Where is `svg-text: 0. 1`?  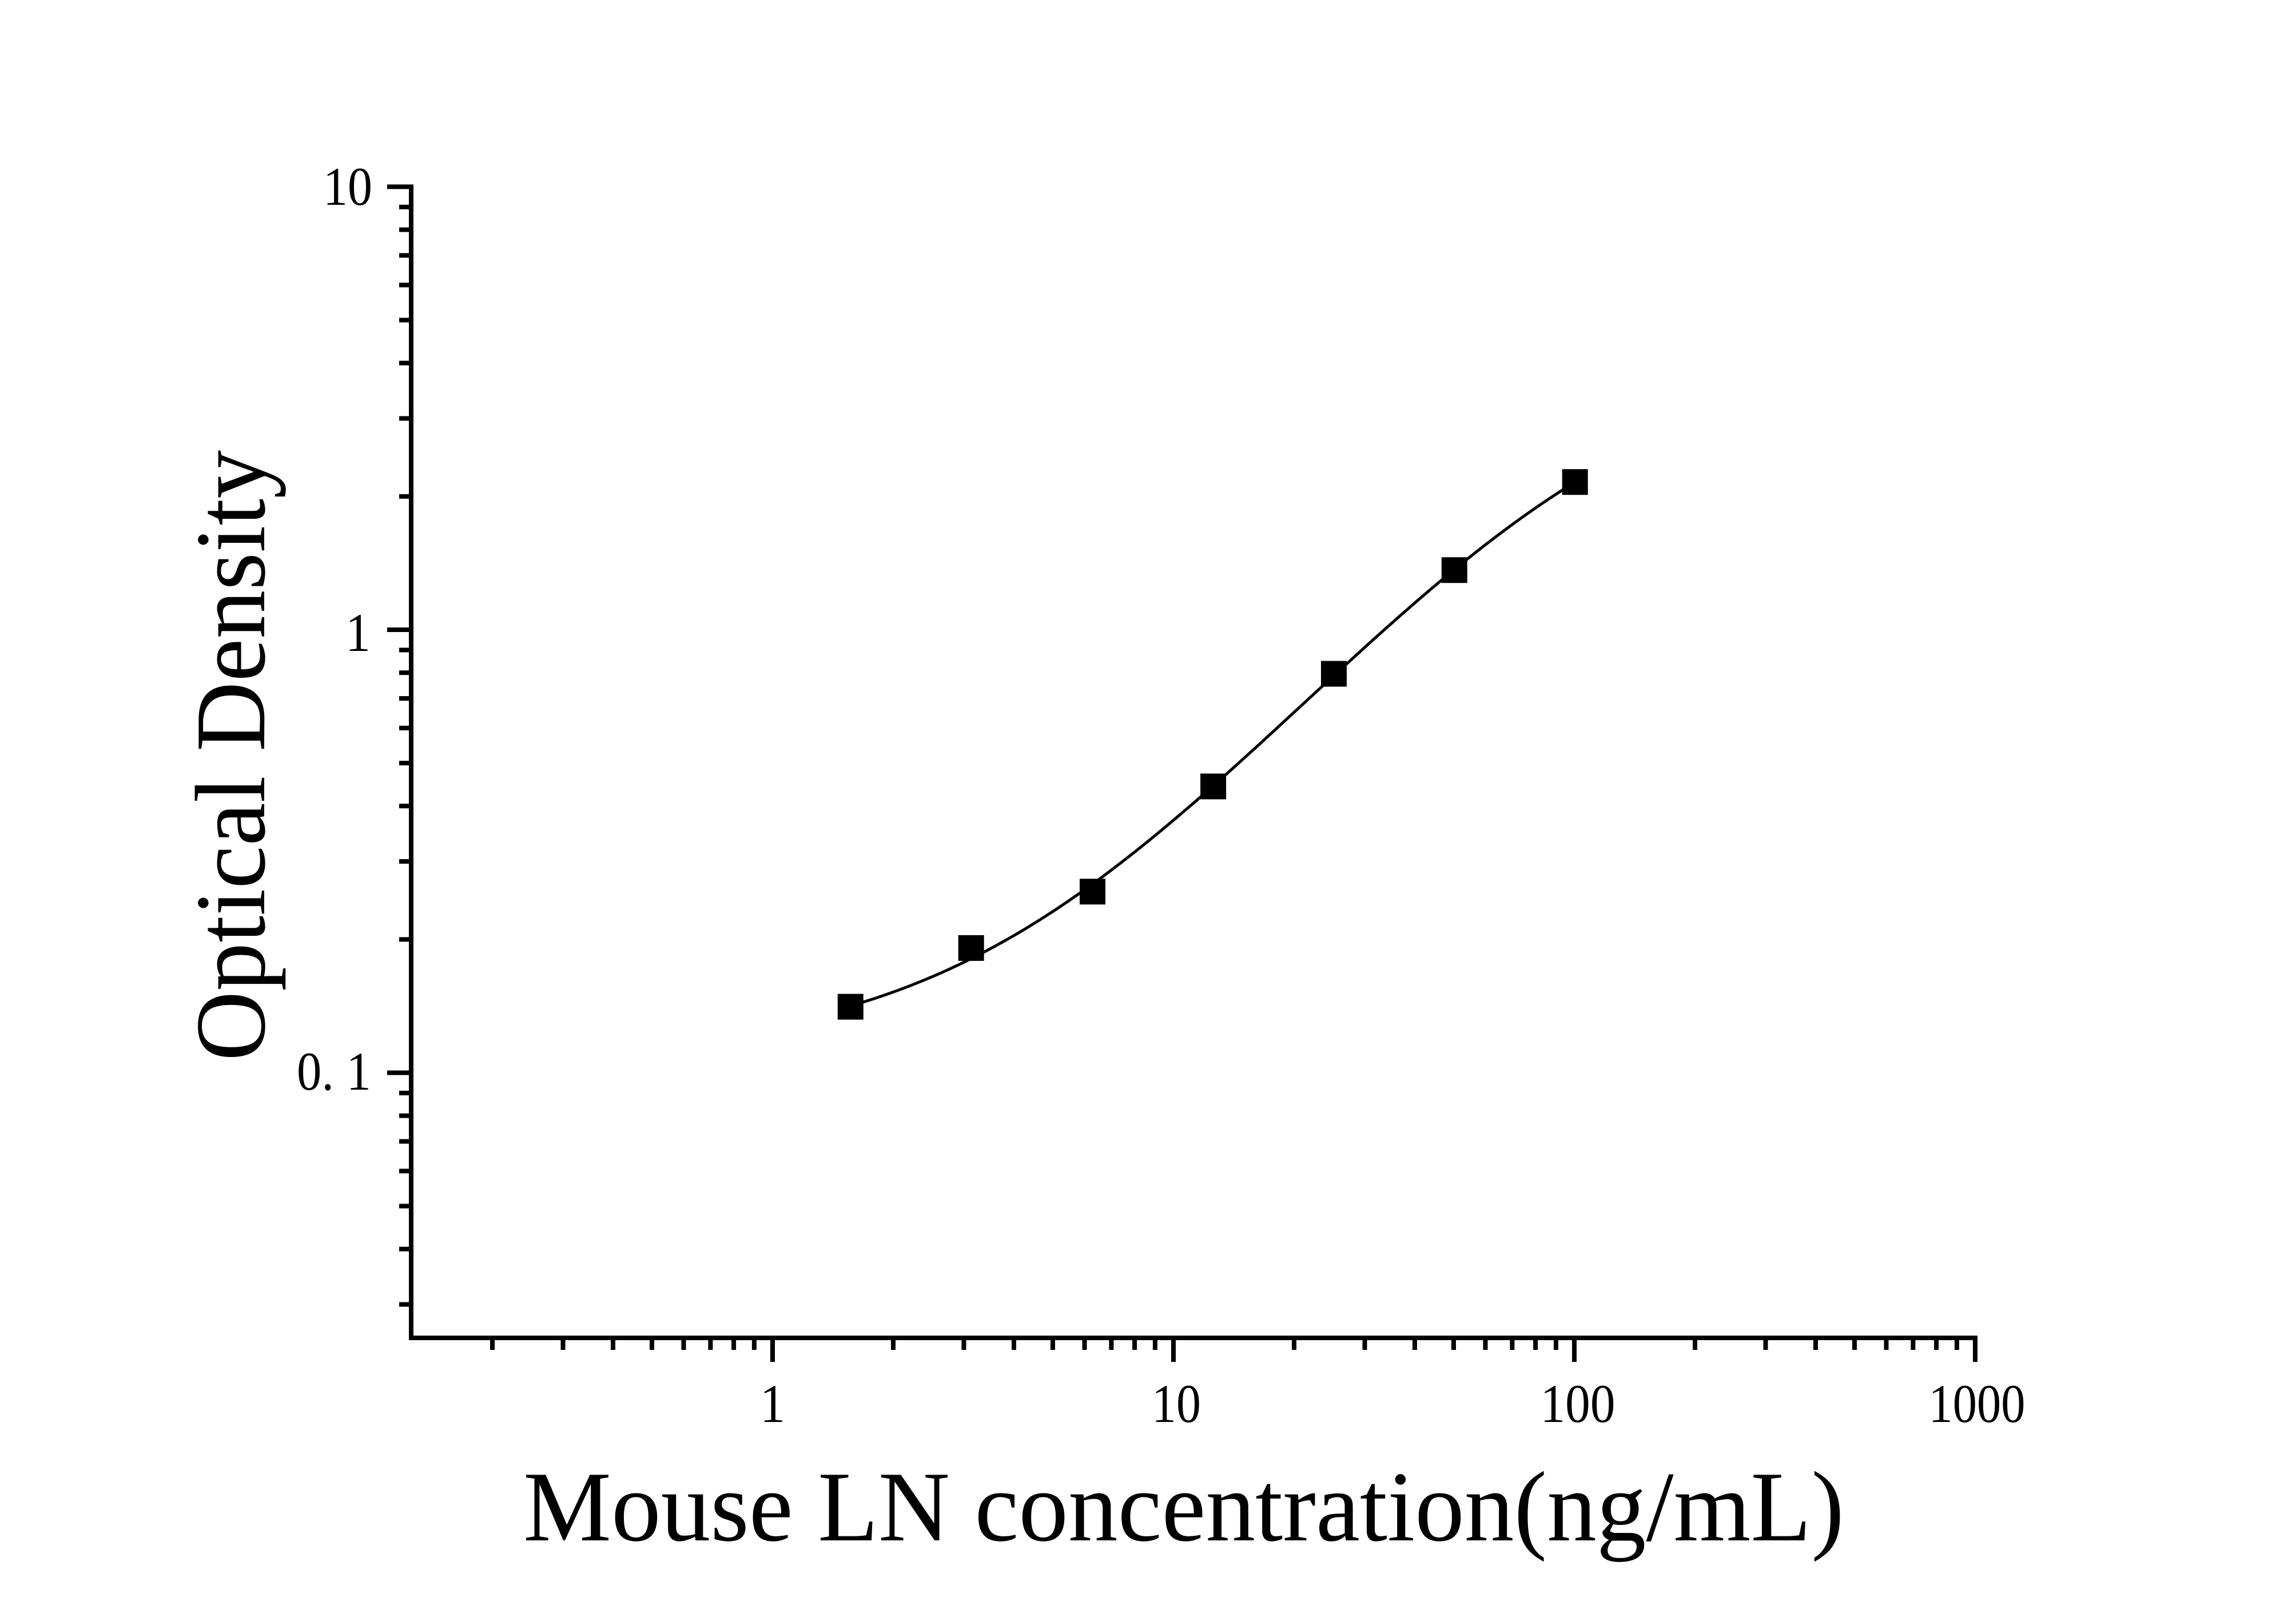 svg-text: 0. 1 is located at coordinates (334, 1071).